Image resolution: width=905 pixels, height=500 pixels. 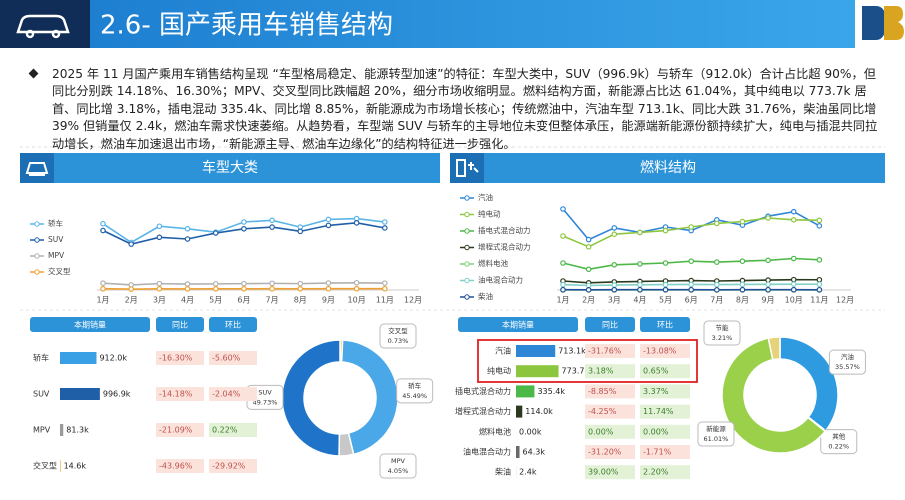 What do you see at coordinates (246, 26) in the screenshot?
I see `page-title: 2.6- 国产乘用车销售结构` at bounding box center [246, 26].